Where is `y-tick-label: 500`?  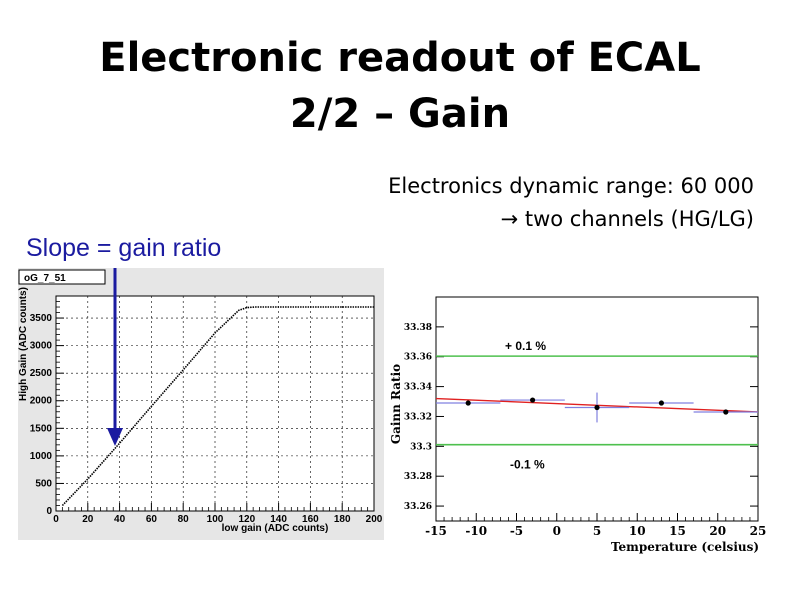
y-tick-label: 500 is located at coordinates (43, 483).